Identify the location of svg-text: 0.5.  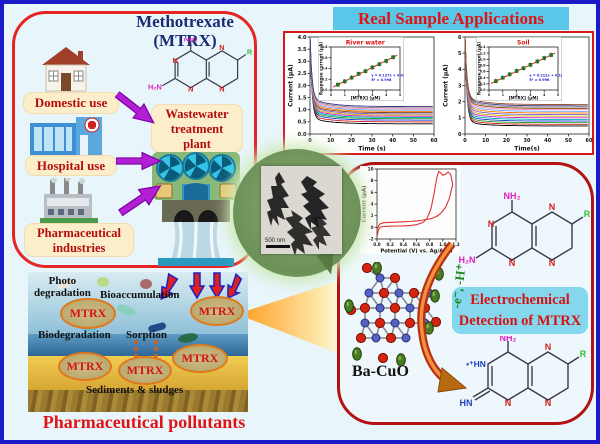
(302, 123).